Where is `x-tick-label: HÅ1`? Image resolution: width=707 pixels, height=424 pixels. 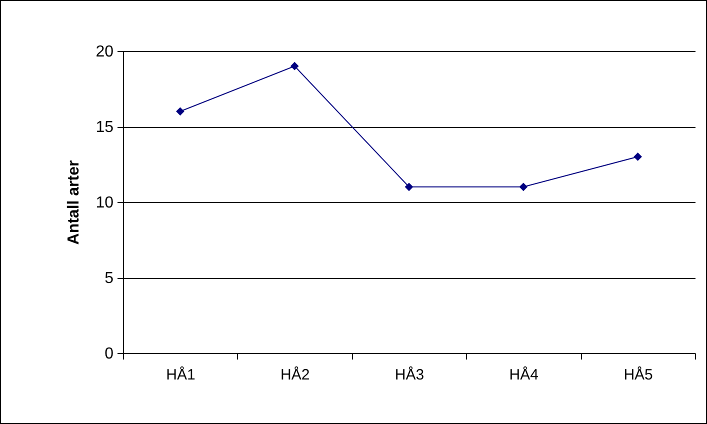 x-tick-label: HÅ1 is located at coordinates (181, 375).